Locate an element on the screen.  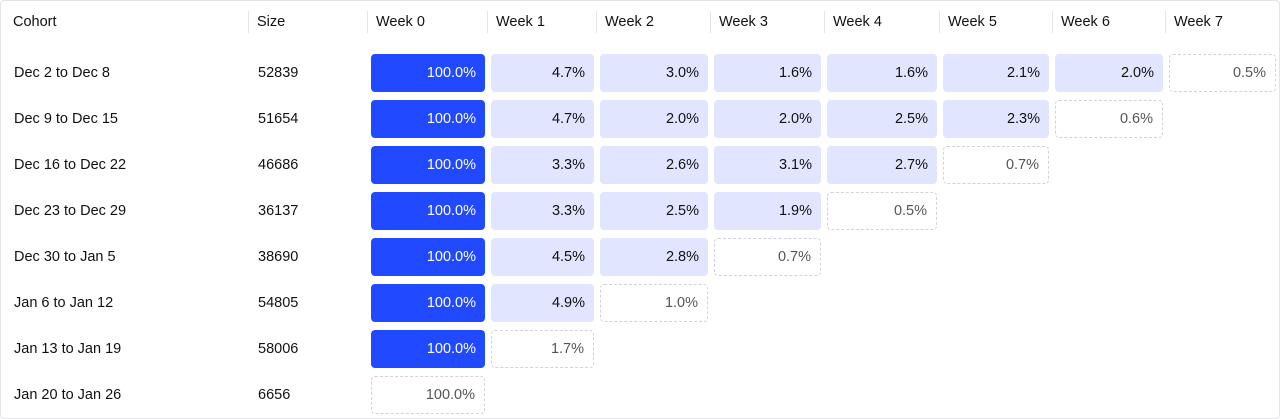
cohort-size: 38690 is located at coordinates (278, 257).